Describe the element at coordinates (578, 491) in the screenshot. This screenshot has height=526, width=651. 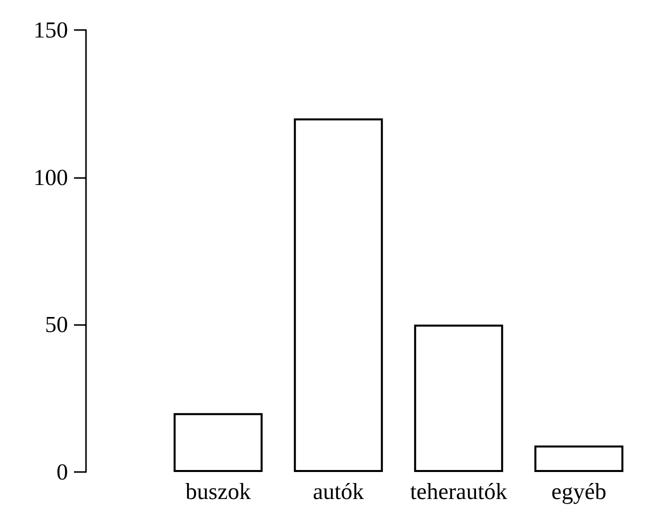
I see `x-tick-label: egyéb` at that location.